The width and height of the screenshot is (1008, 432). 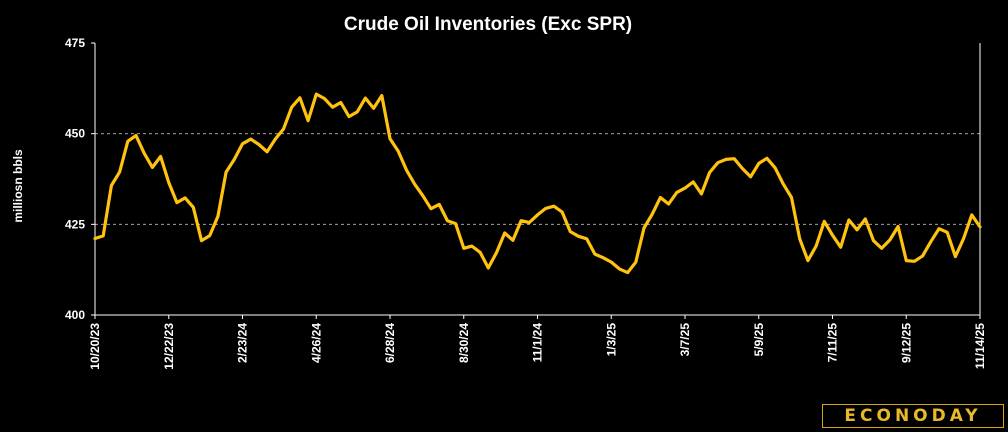 I want to click on x-tick-label: 8/30/24, so click(x=464, y=343).